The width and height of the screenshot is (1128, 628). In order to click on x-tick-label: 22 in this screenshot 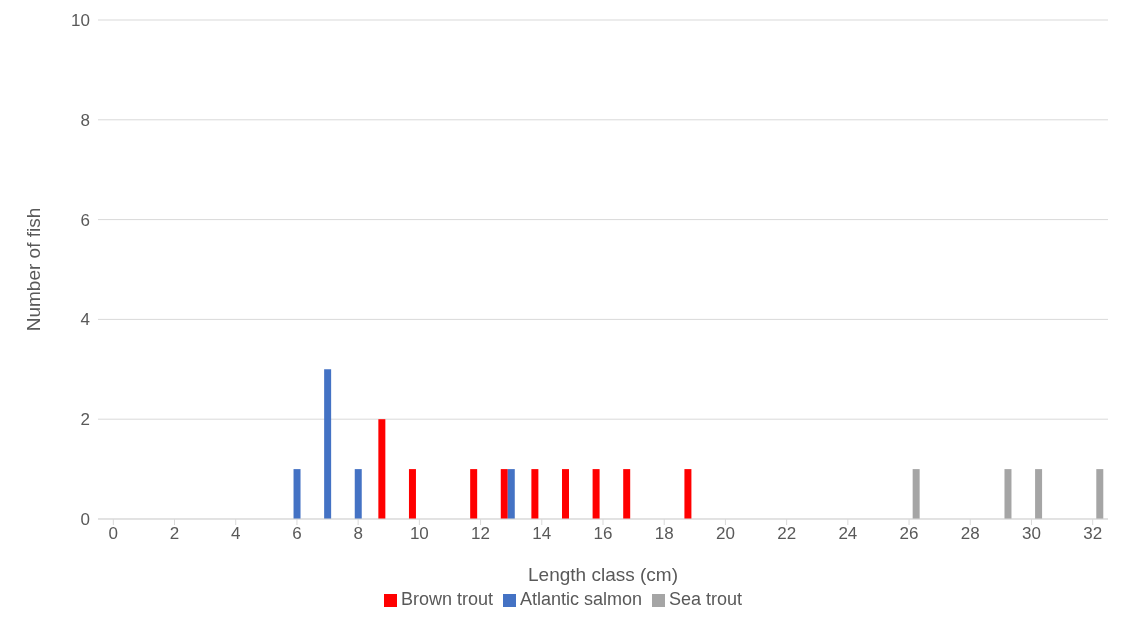, I will do `click(787, 534)`.